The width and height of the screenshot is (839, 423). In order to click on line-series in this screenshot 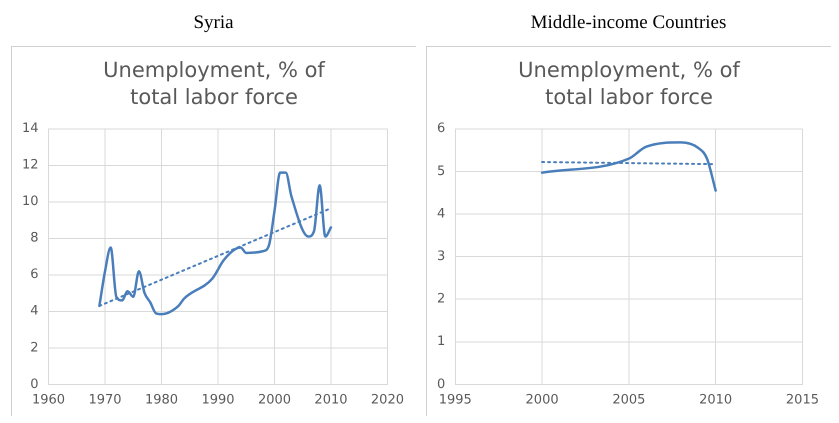, I will do `click(628, 166)`.